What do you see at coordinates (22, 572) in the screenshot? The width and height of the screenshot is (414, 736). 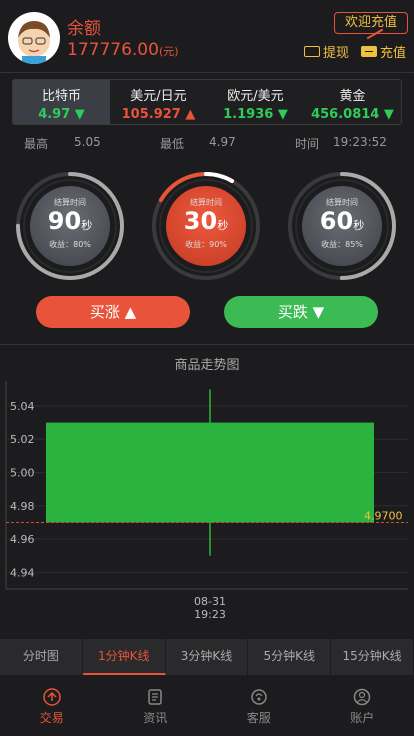 I see `y-tick-label: 4.94` at bounding box center [22, 572].